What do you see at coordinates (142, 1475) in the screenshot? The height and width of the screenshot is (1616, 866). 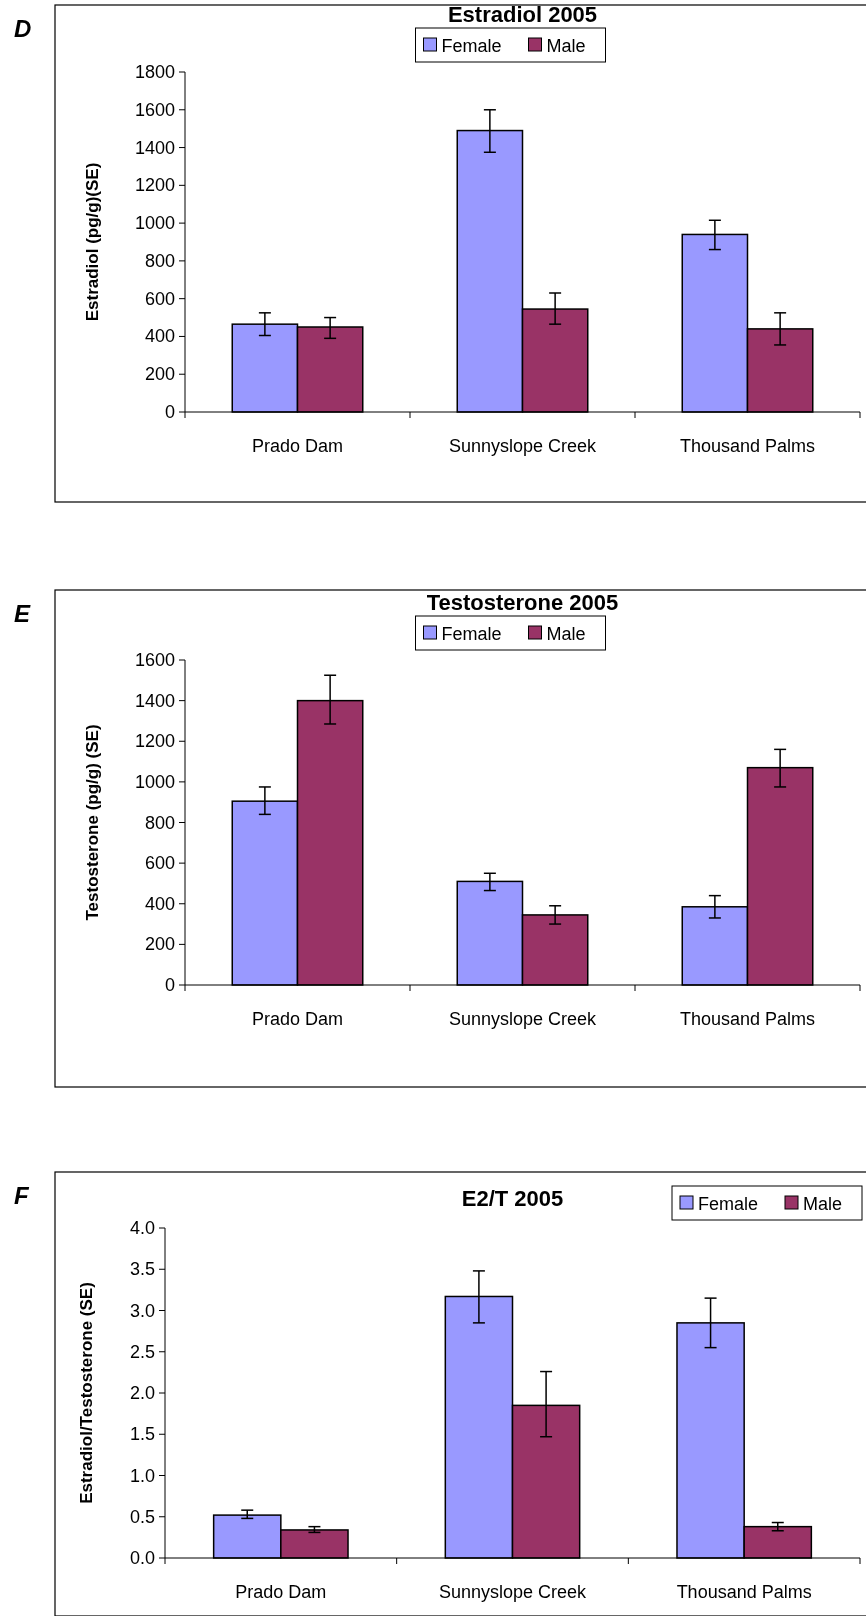 I see `y-tick-label: 1.0` at bounding box center [142, 1475].